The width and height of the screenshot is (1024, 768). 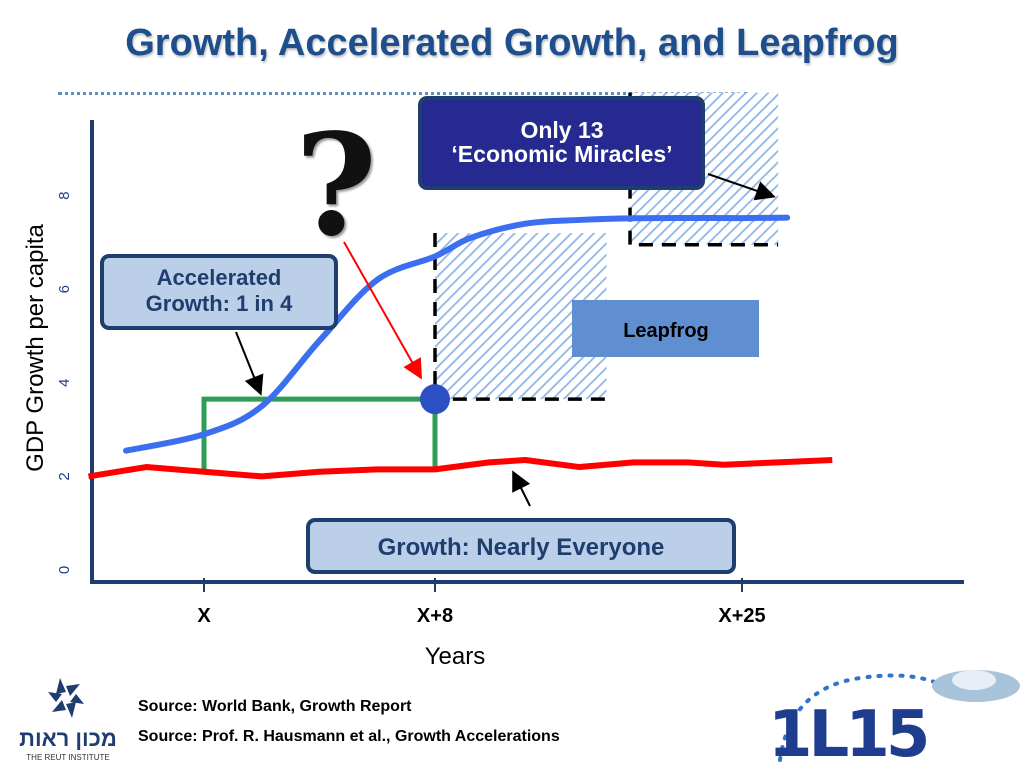 What do you see at coordinates (64, 570) in the screenshot?
I see `y-tick-label: 0` at bounding box center [64, 570].